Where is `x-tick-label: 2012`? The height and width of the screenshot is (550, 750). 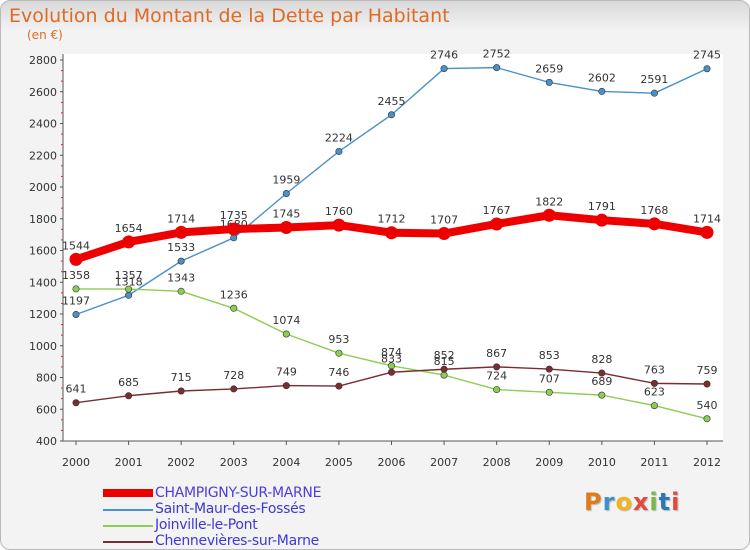 x-tick-label: 2012 is located at coordinates (707, 462).